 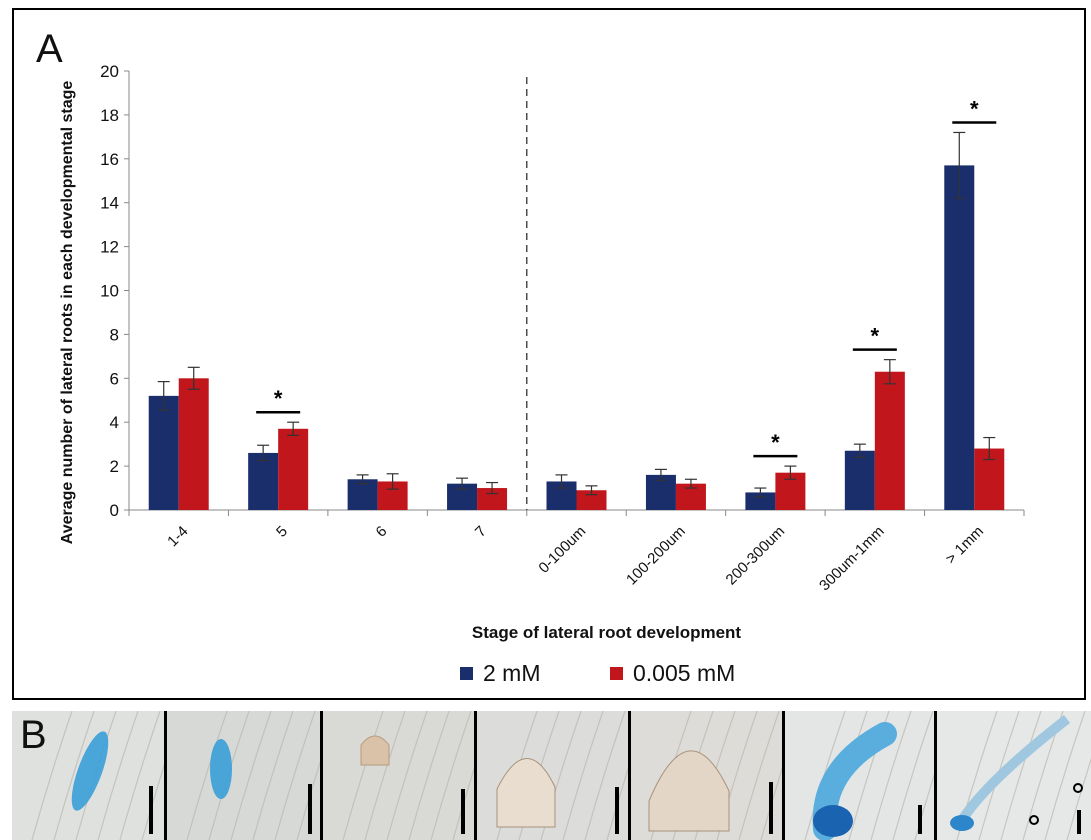 What do you see at coordinates (114, 422) in the screenshot?
I see `y-tick-label: 4` at bounding box center [114, 422].